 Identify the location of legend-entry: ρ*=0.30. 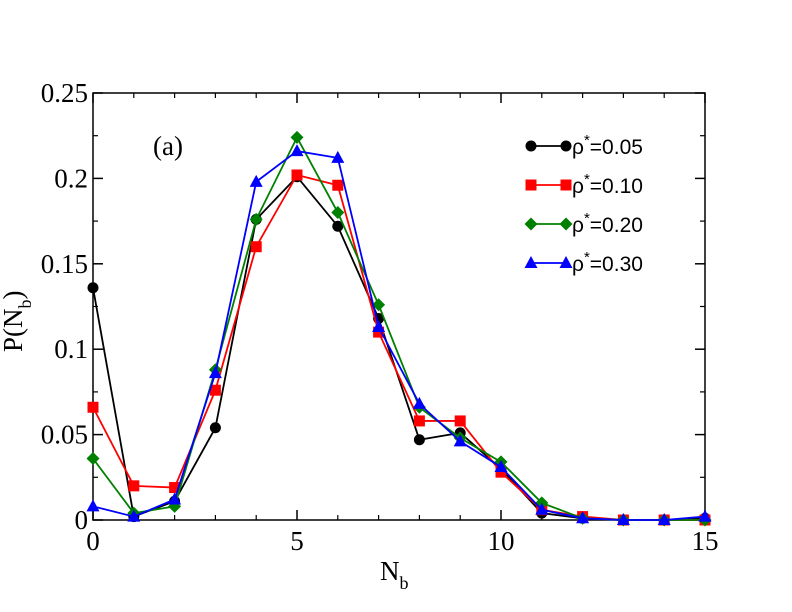
(583, 262).